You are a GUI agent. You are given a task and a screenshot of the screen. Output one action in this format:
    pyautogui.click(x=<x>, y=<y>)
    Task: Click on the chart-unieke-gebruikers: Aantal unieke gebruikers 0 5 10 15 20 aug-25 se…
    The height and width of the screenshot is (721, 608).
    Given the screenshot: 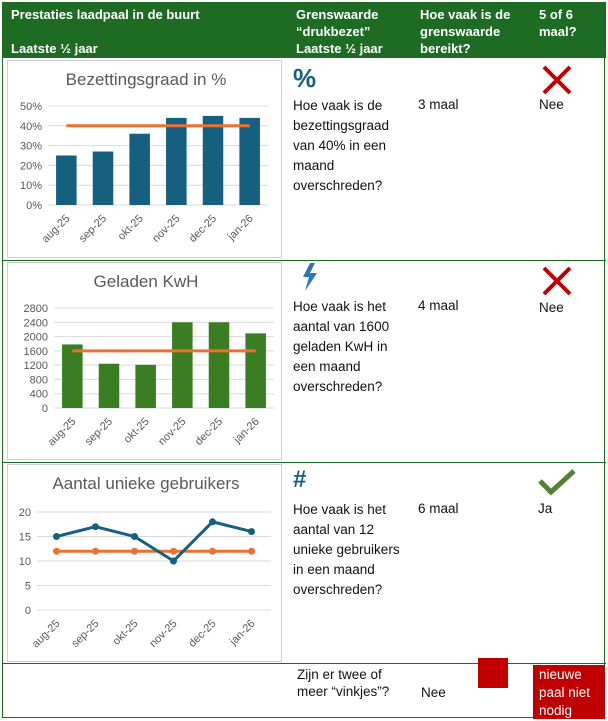 What is the action you would take?
    pyautogui.click(x=144, y=563)
    